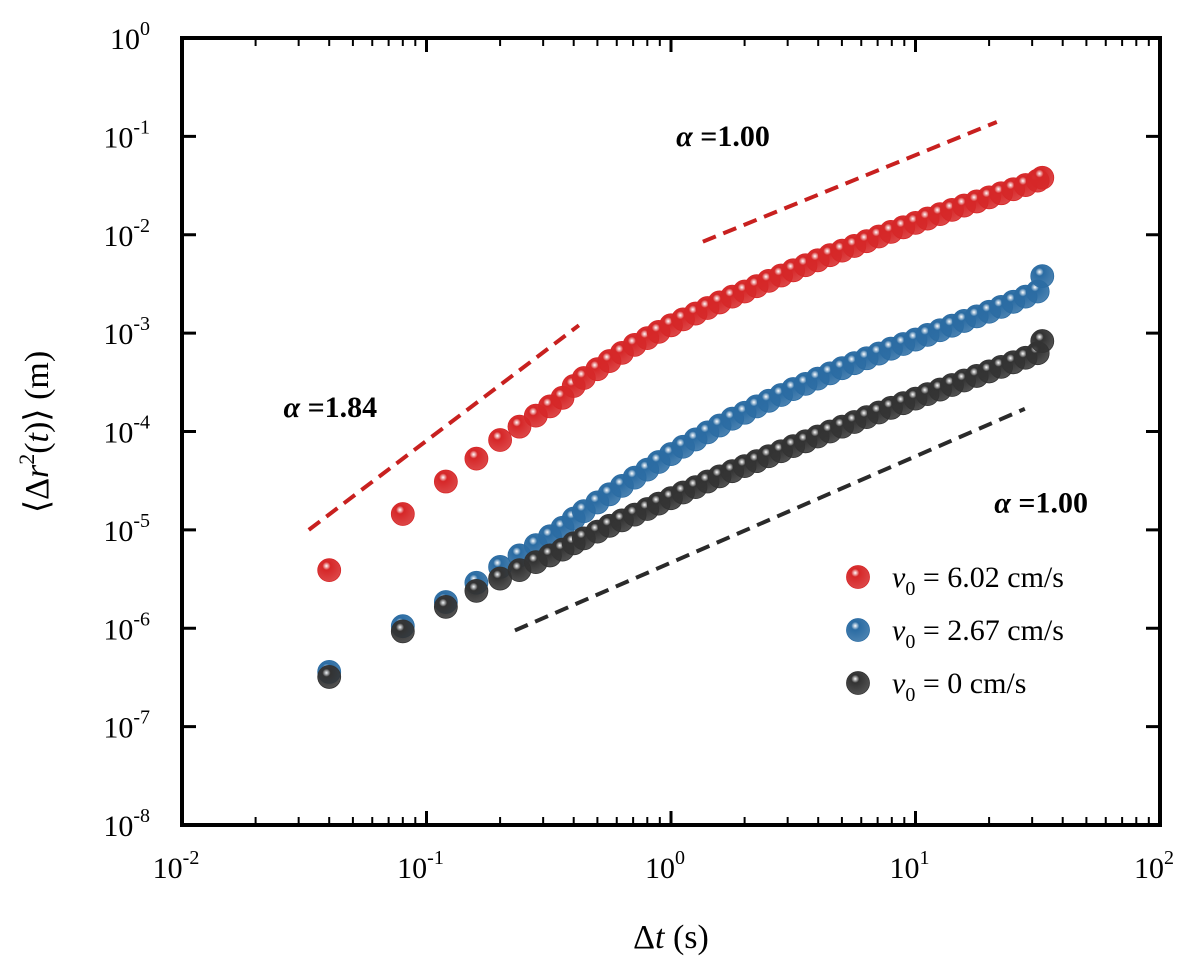  I want to click on slope-annotation: α =1.84, so click(330, 407).